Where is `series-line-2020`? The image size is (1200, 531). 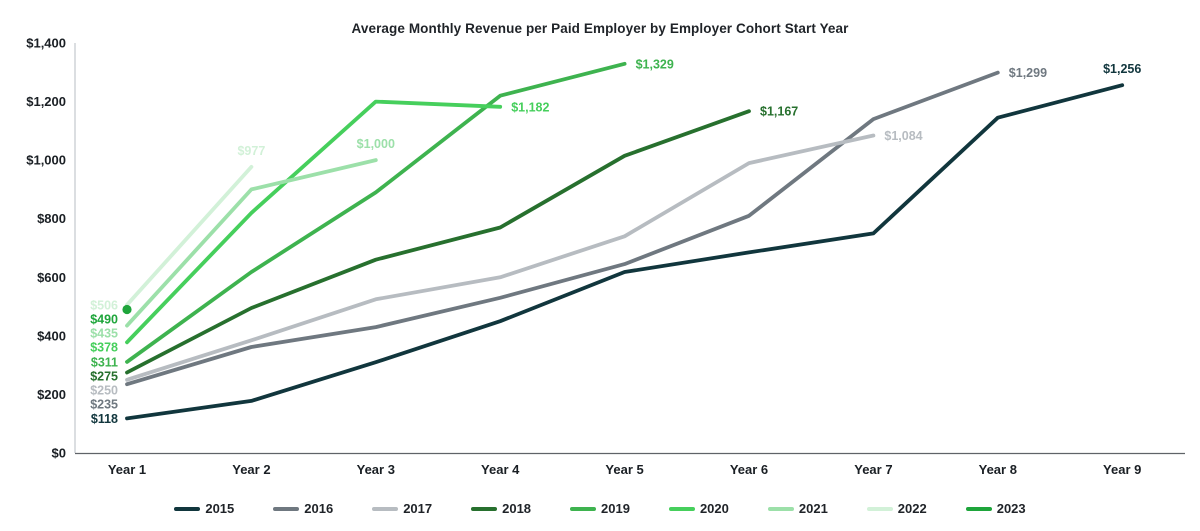
series-line-2020 is located at coordinates (314, 222).